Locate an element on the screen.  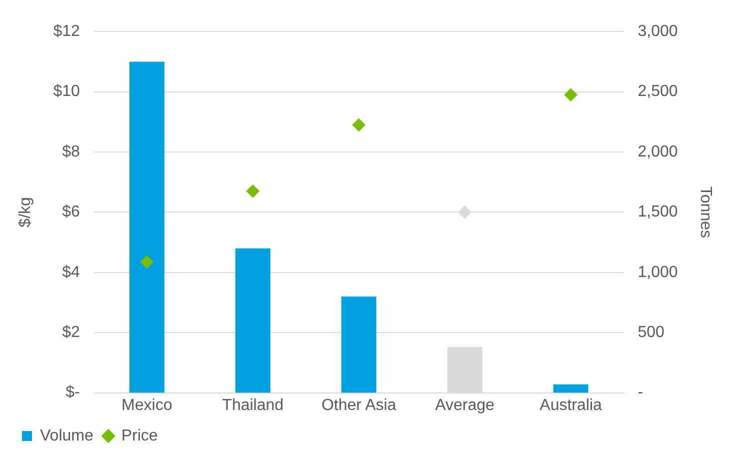
y2-tick-label: 1,500 is located at coordinates (658, 212).